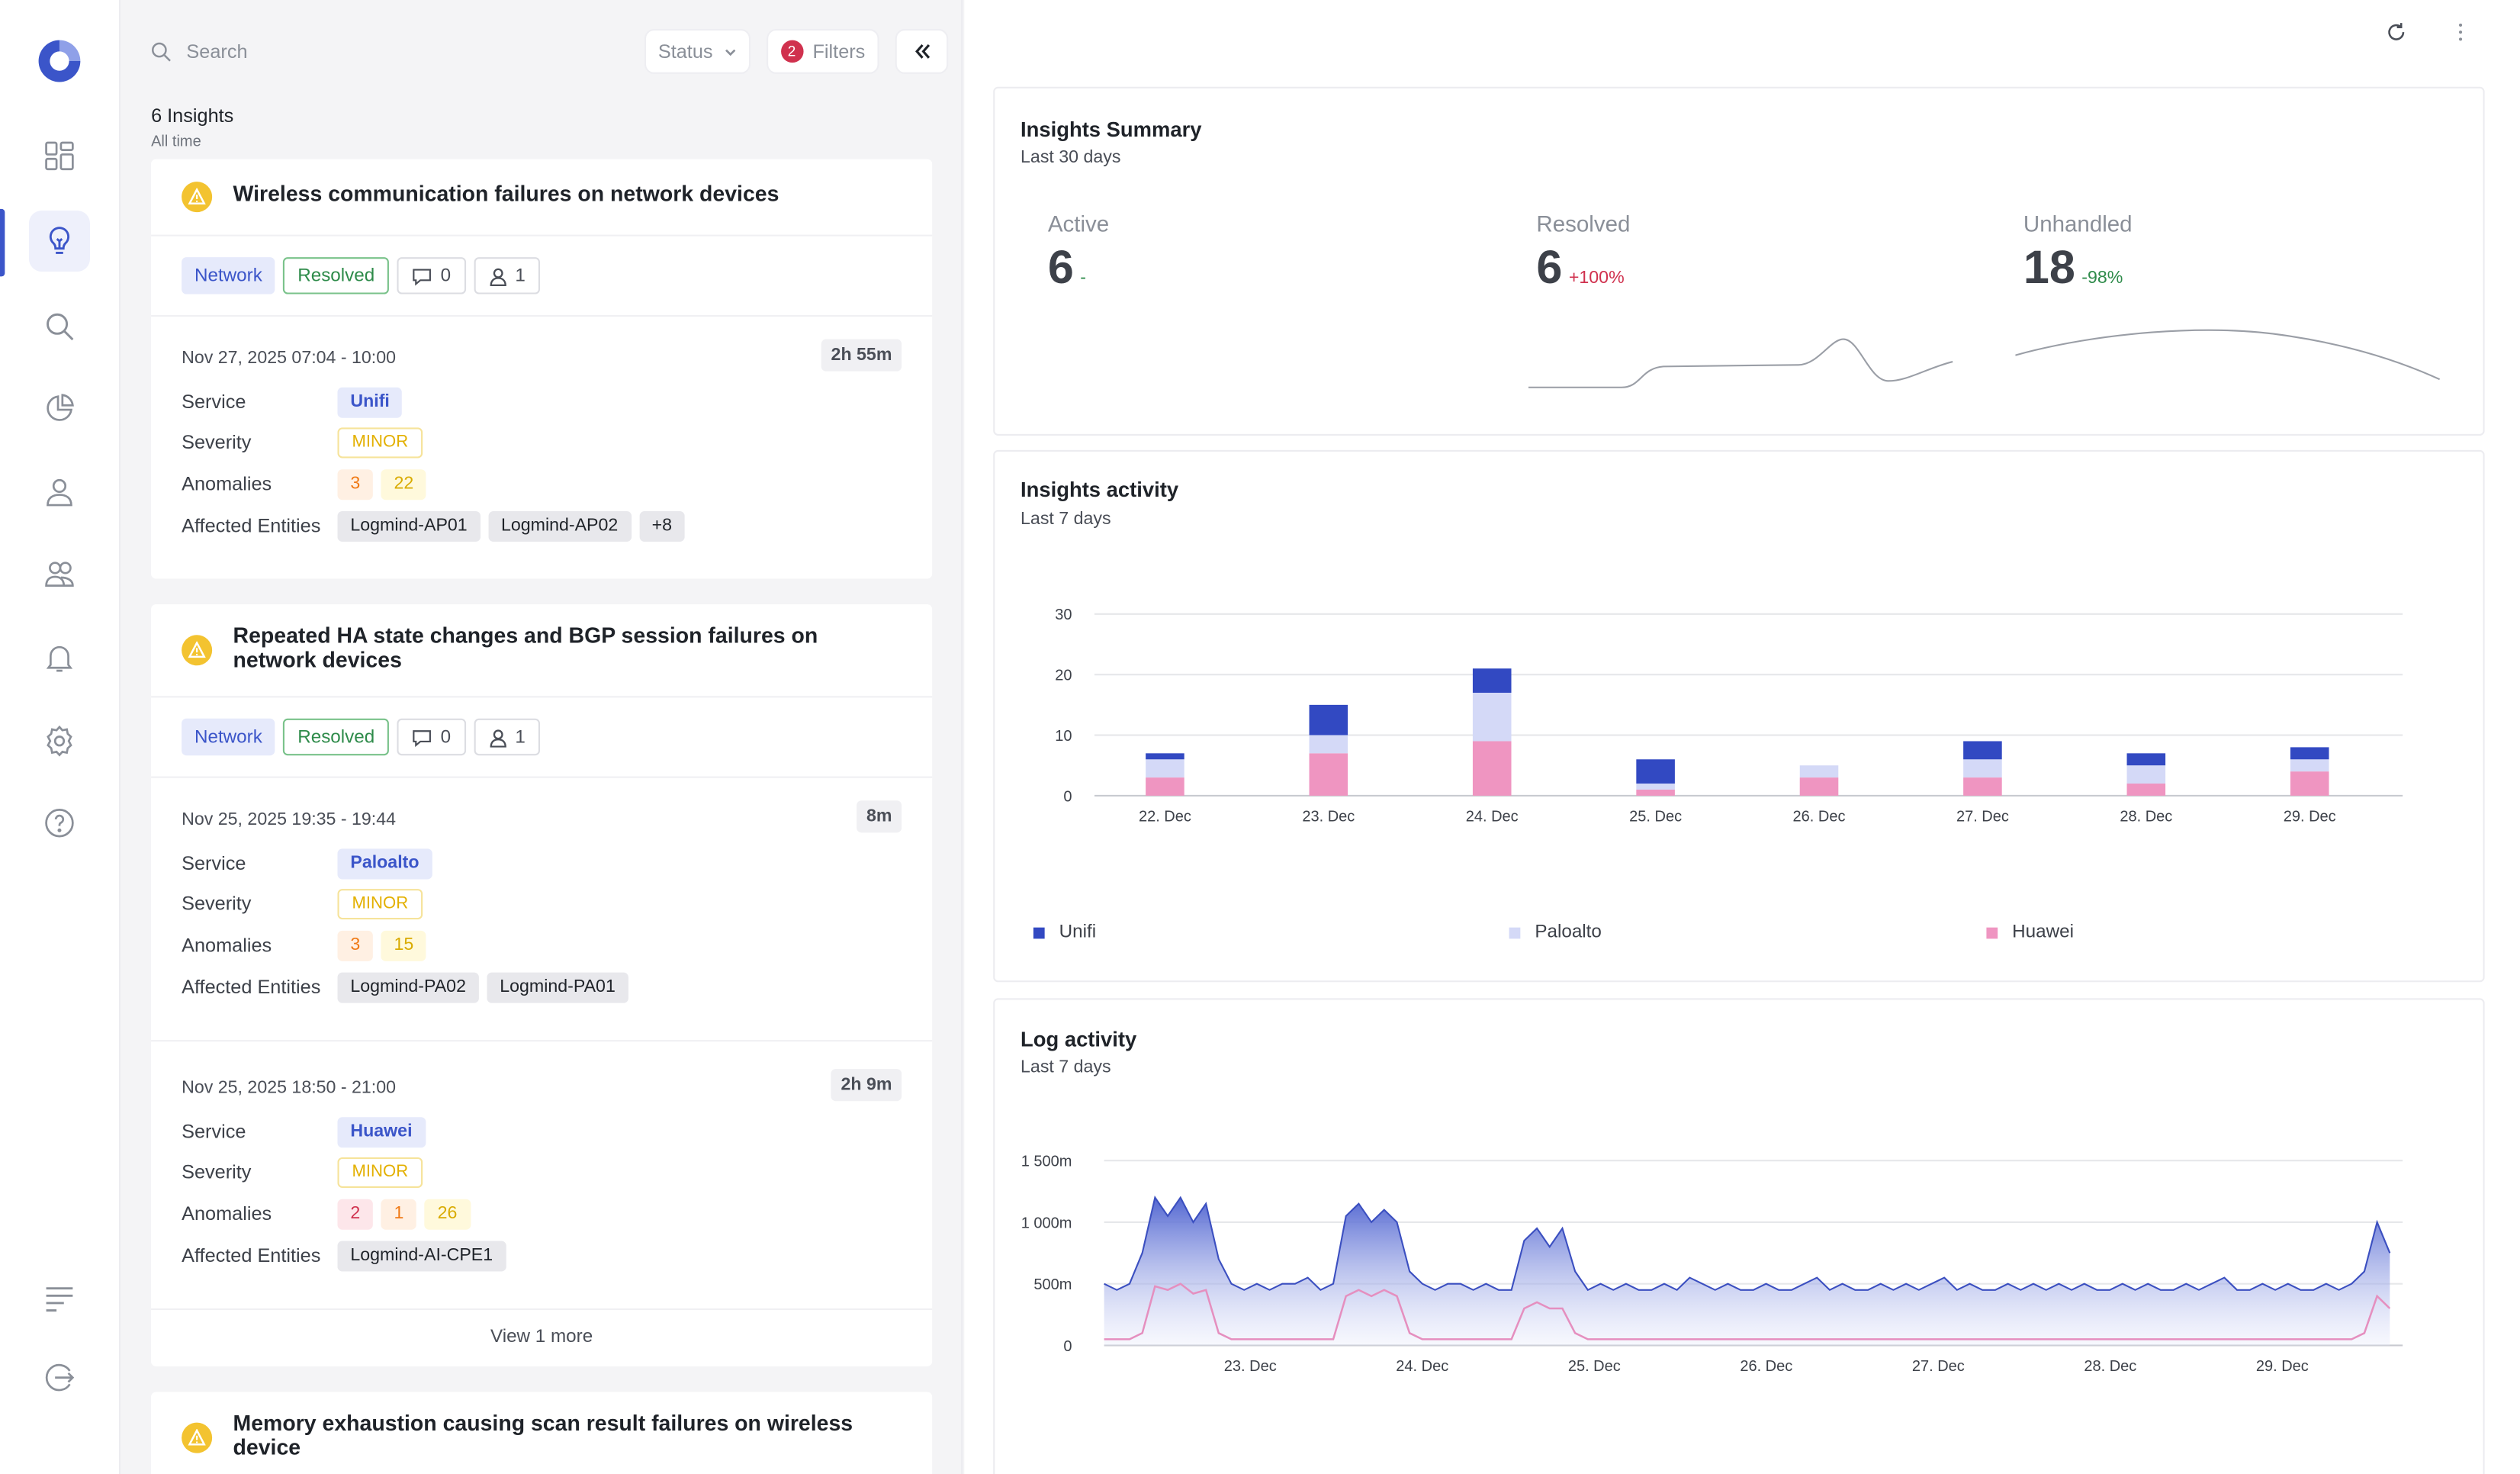 This screenshot has height=1474, width=2520. What do you see at coordinates (355, 1213) in the screenshot?
I see `anomaly-count-chip: 2` at bounding box center [355, 1213].